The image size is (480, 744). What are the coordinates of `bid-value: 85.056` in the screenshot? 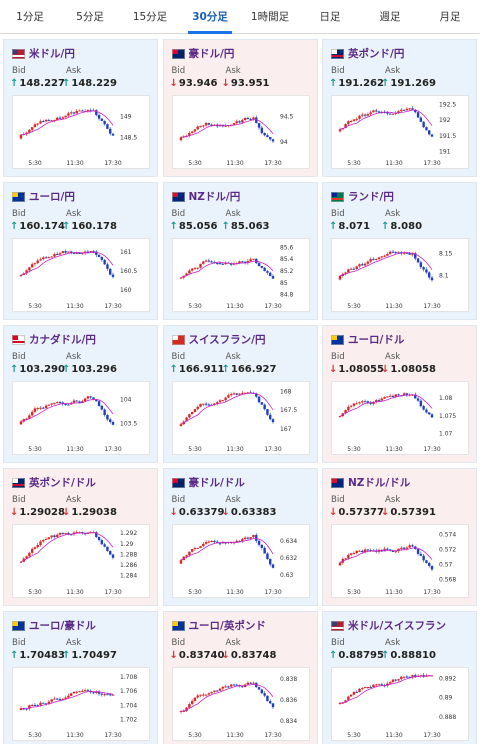 It's located at (198, 226).